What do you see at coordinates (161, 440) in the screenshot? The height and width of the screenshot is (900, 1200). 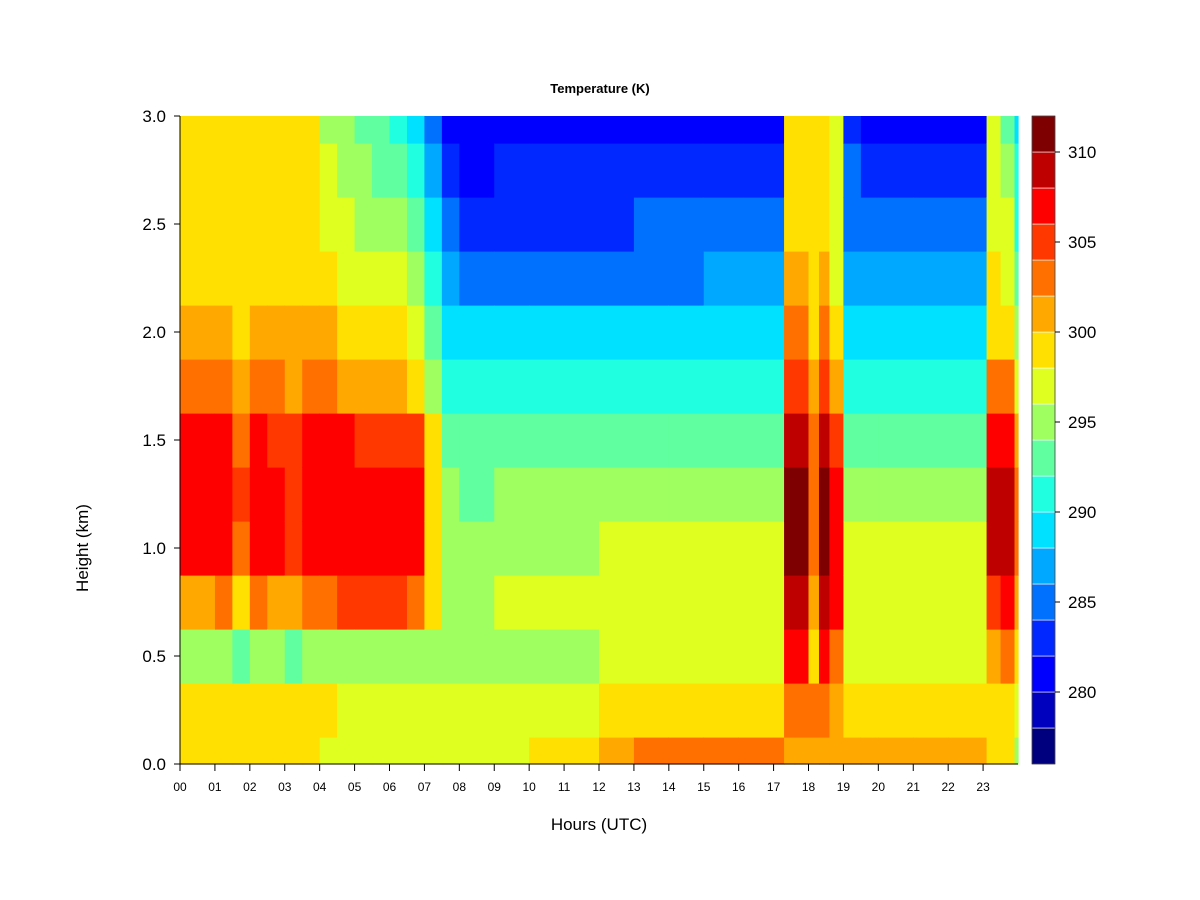 I see `y-axis: 0.0 0.5 1.0 1.5 2.0 2.5 3.0` at bounding box center [161, 440].